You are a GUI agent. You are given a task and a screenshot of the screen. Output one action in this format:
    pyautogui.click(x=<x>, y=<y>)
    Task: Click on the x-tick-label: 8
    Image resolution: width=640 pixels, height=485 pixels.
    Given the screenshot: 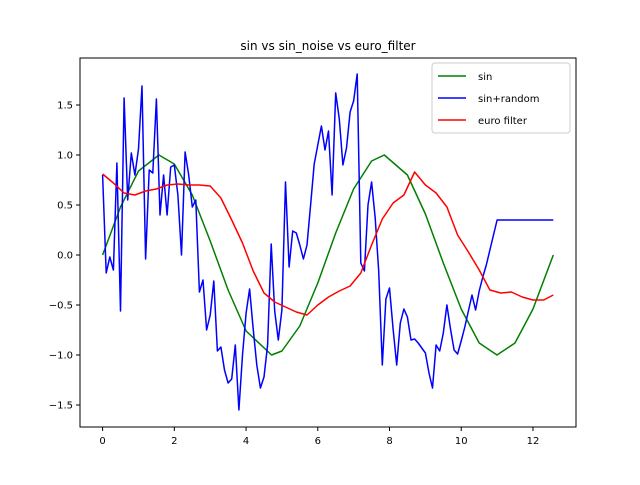 What is the action you would take?
    pyautogui.click(x=389, y=441)
    